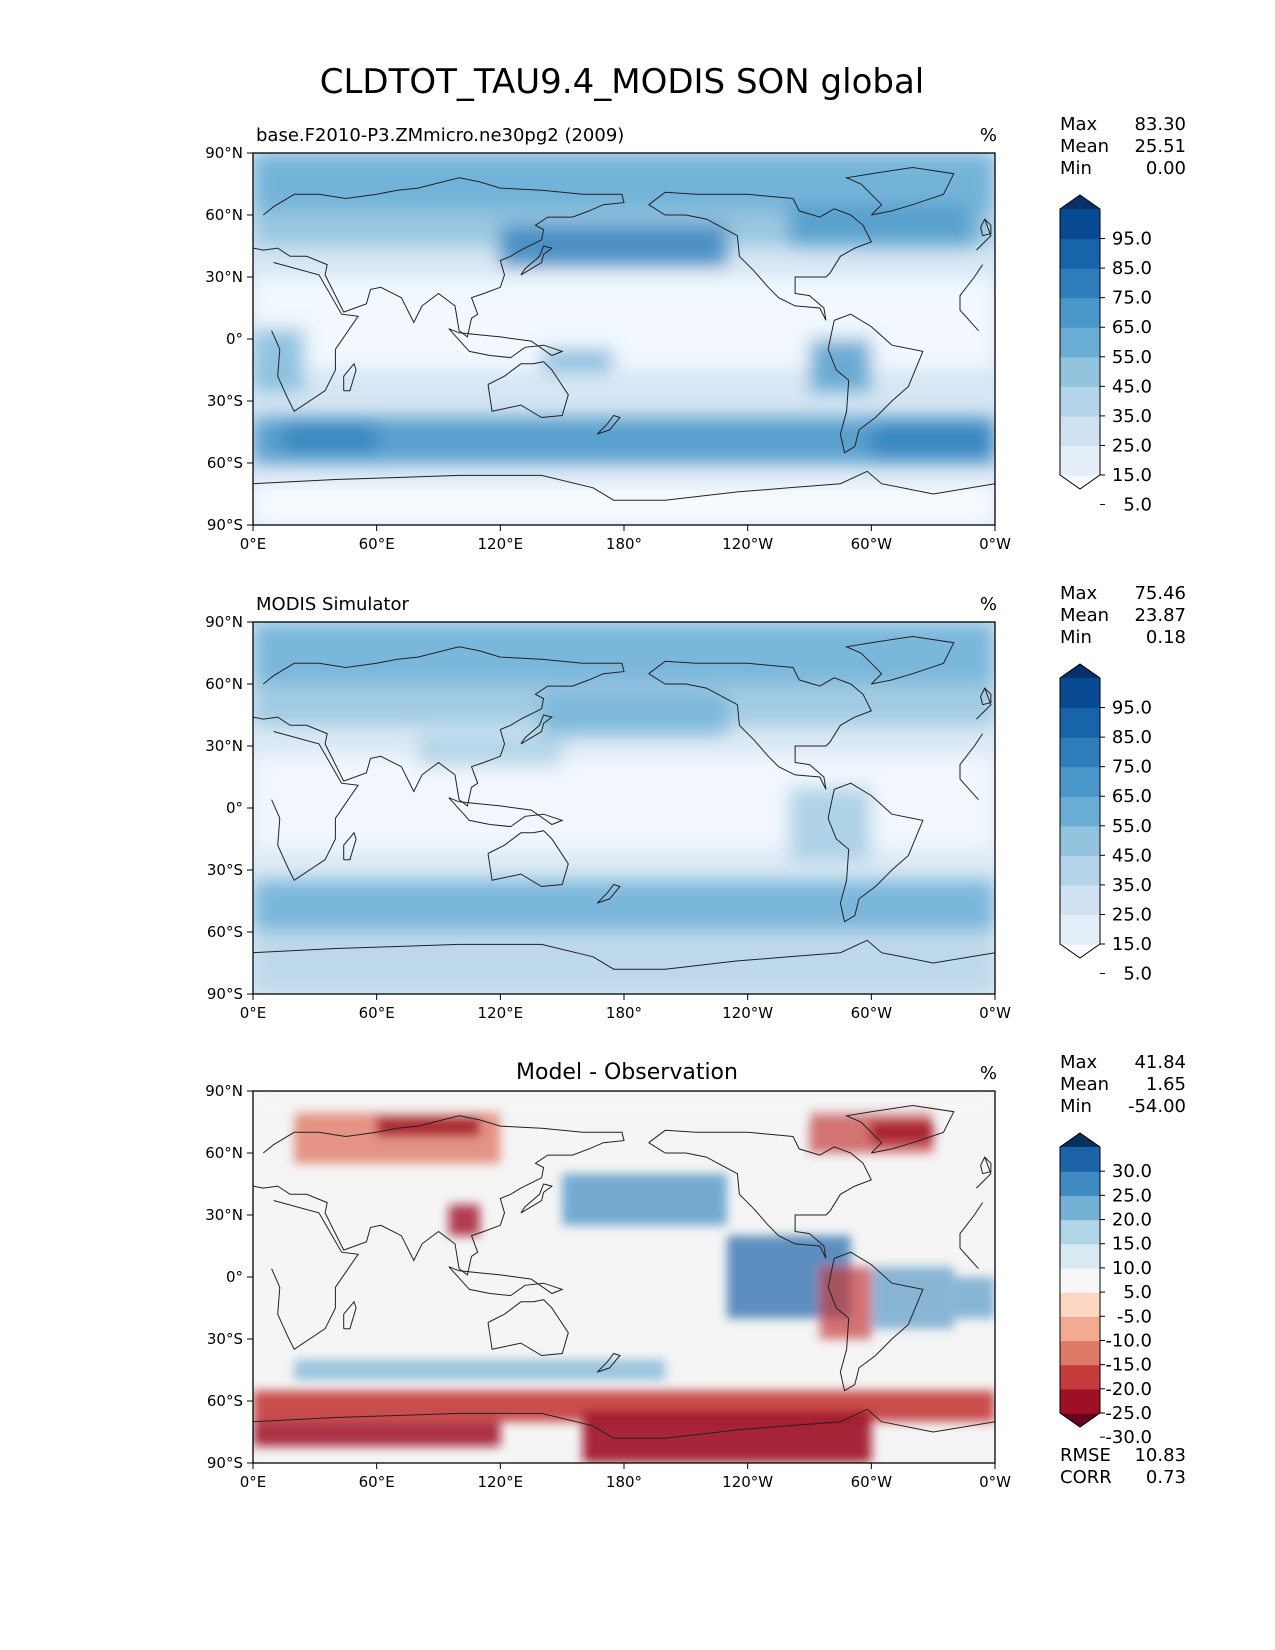 The image size is (1275, 1650). Describe the element at coordinates (332, 604) in the screenshot. I see `panel-left-title: MODIS Simulator` at that location.